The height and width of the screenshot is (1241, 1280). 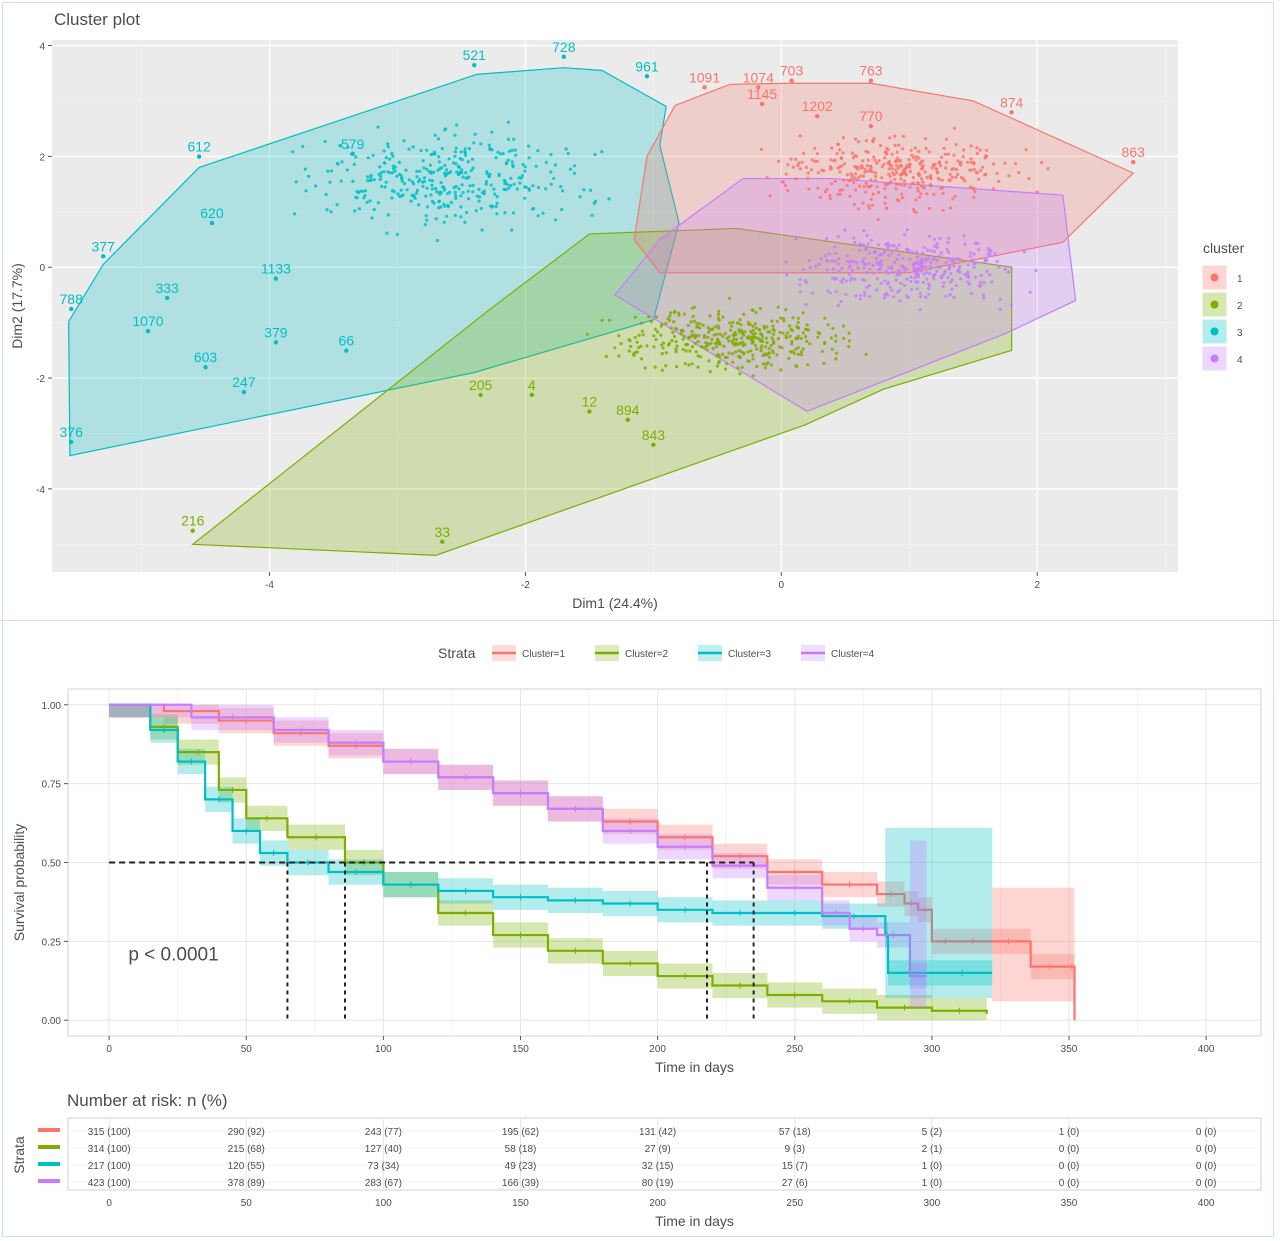 I want to click on cluster-labeled-point, so click(x=589, y=411).